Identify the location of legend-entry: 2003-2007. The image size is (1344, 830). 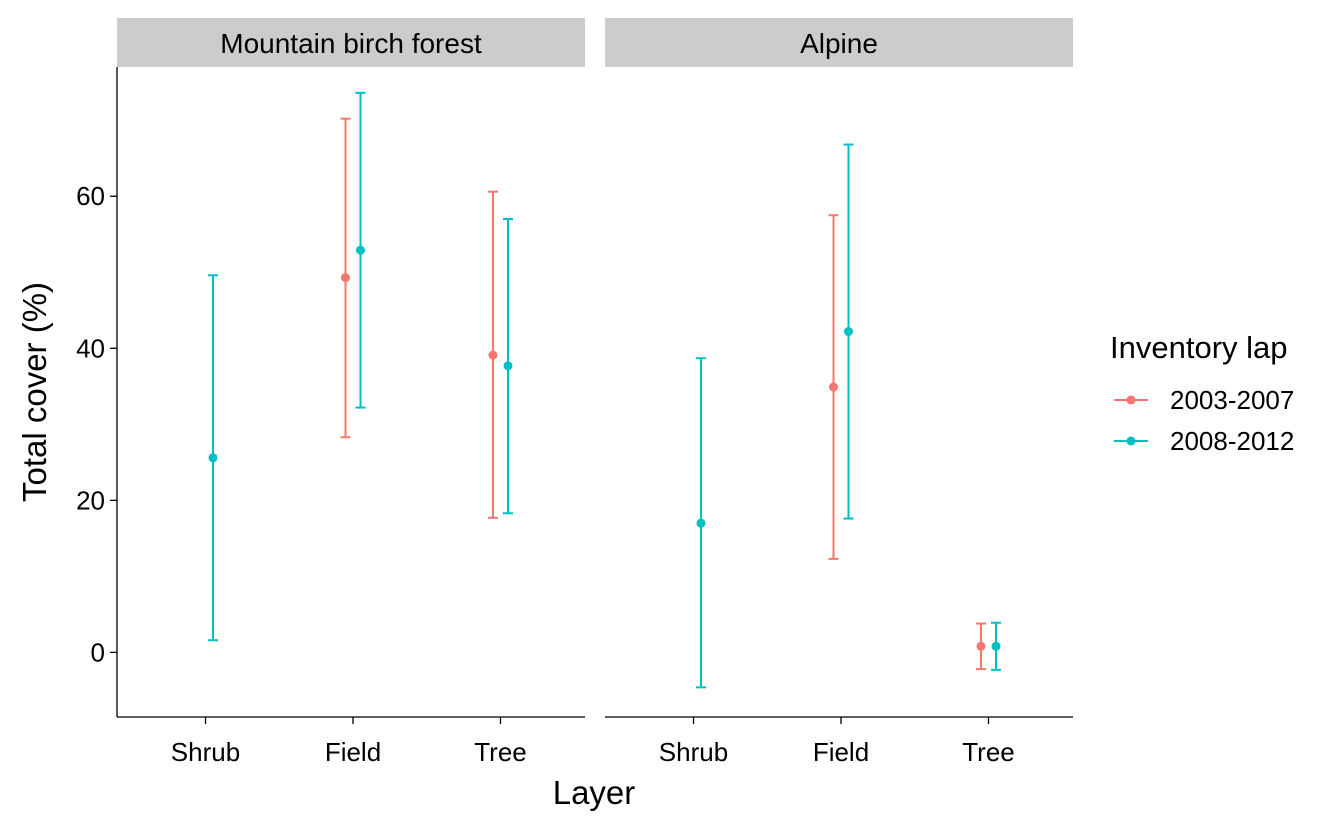
(1204, 400).